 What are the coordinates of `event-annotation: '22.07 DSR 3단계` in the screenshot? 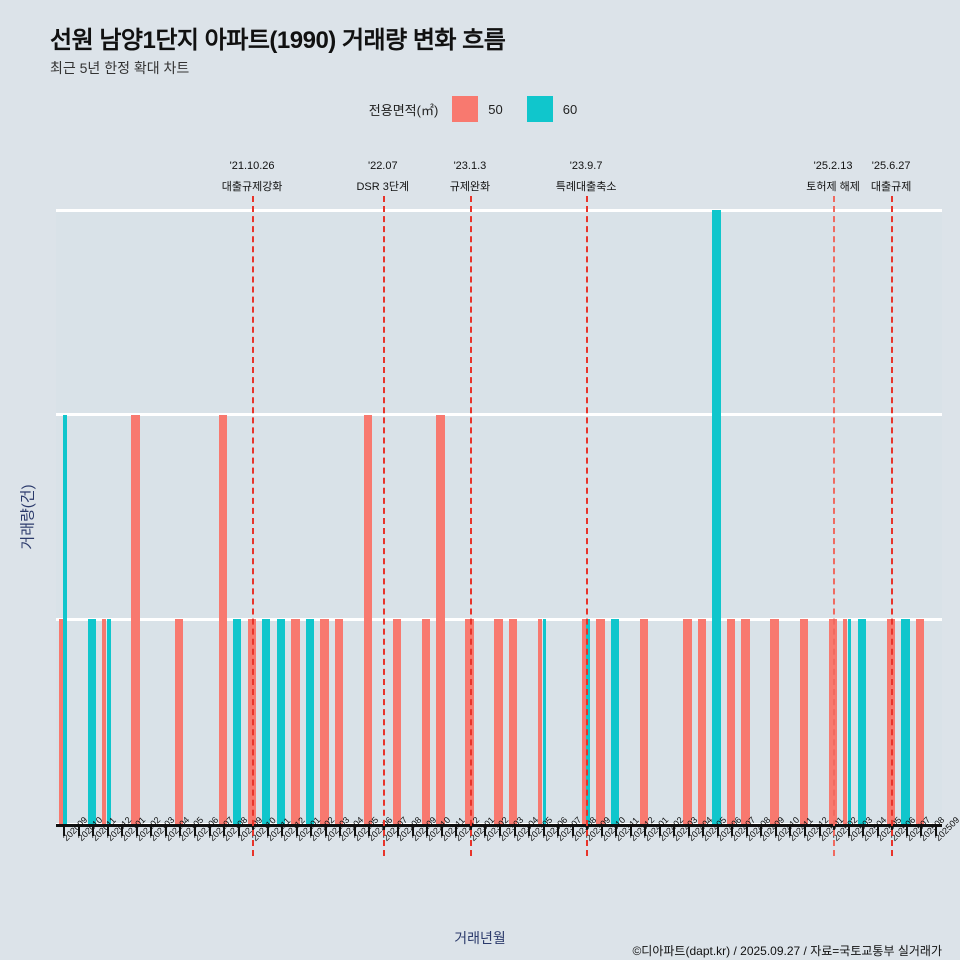 It's located at (382, 177).